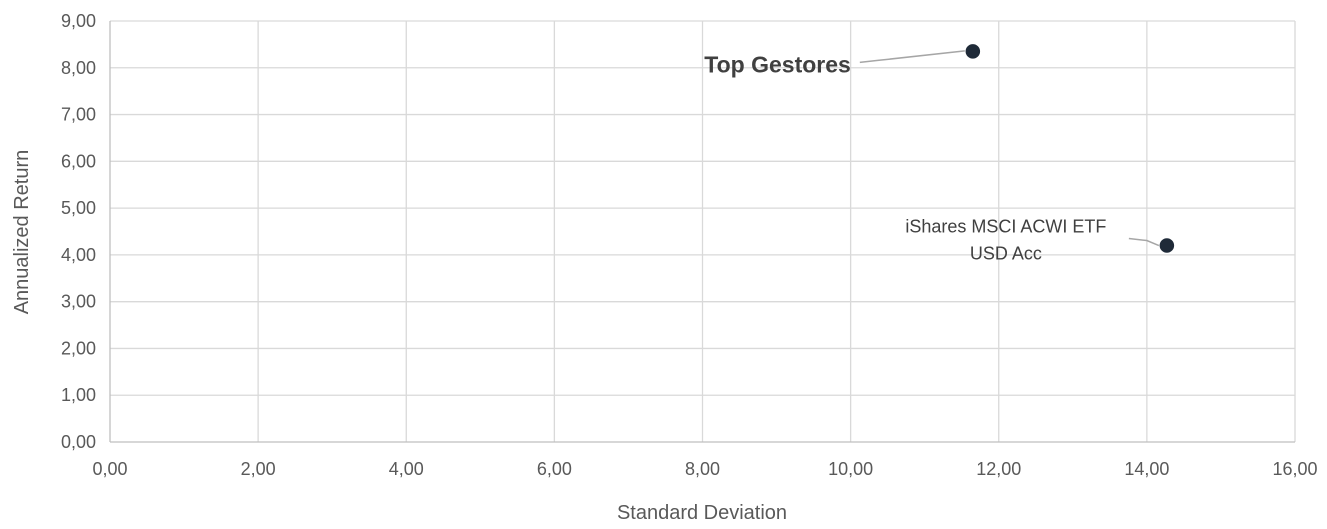  I want to click on y-tick-label: 4,00, so click(78, 255).